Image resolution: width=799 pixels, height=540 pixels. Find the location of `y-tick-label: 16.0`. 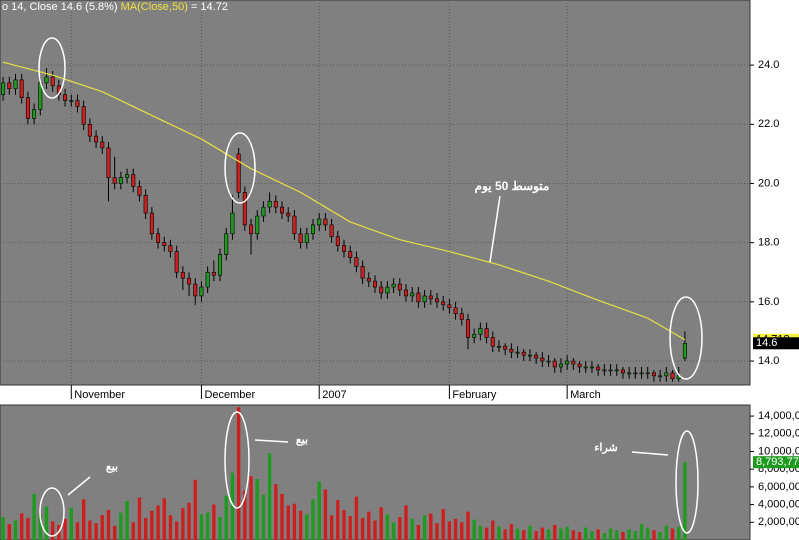

y-tick-label: 16.0 is located at coordinates (768, 302).